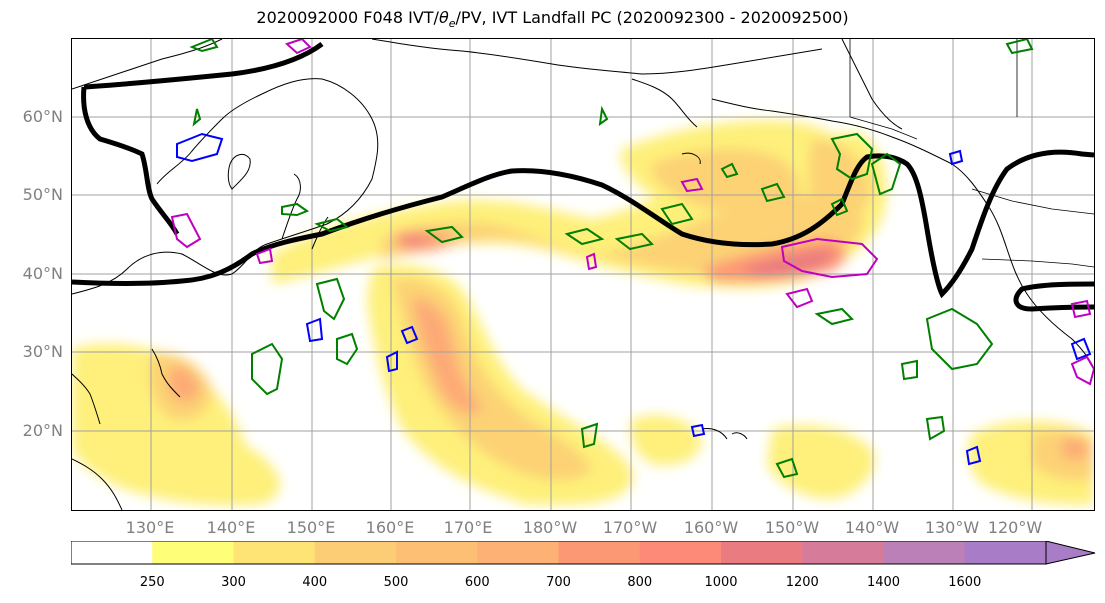 Image resolution: width=1105 pixels, height=603 pixels. What do you see at coordinates (315, 582) in the screenshot?
I see `colorbar-tick-label: 400` at bounding box center [315, 582].